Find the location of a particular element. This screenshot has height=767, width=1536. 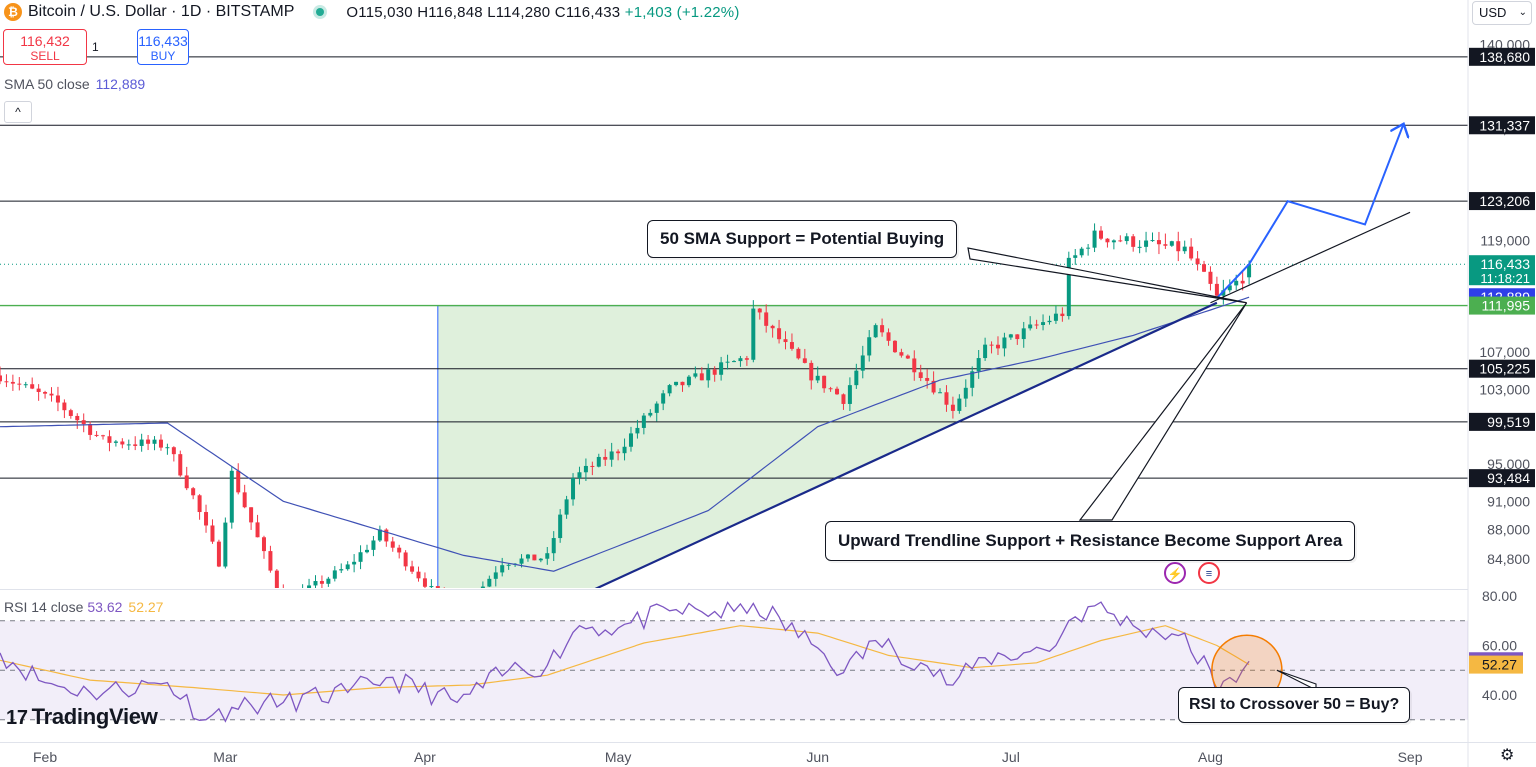

order-quantity: 1 is located at coordinates (95, 47).